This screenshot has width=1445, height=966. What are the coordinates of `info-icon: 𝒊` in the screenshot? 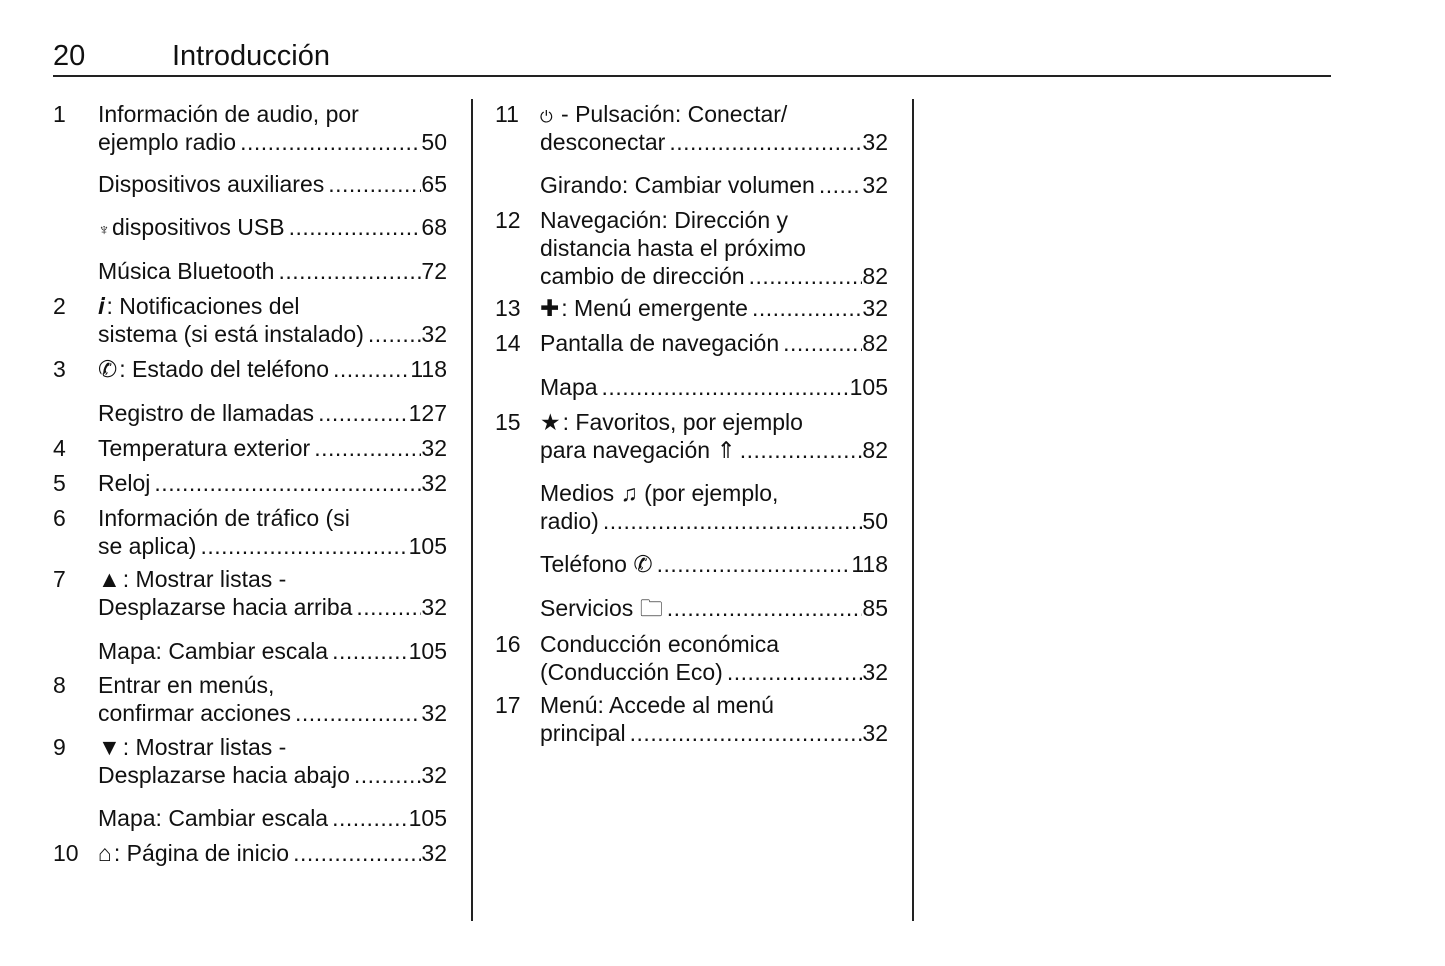 It's located at (101, 306).